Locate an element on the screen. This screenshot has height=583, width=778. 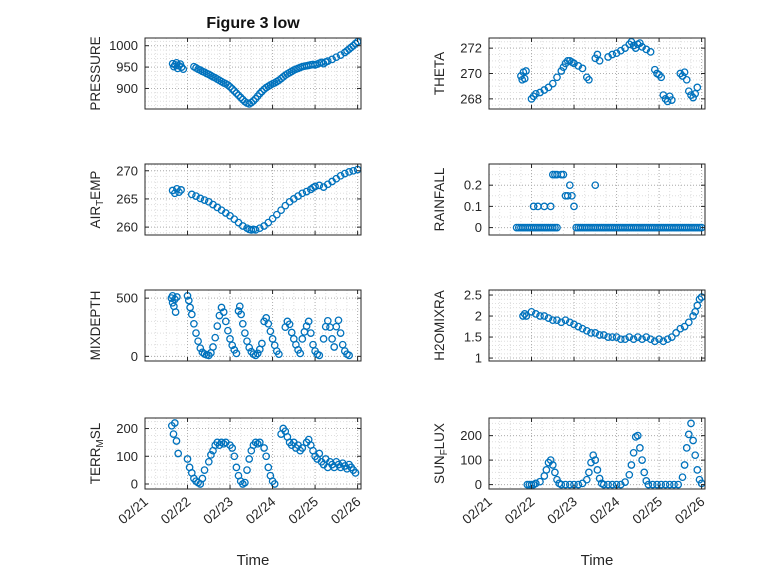
x-tick-label: 02/24 is located at coordinates (261, 511).